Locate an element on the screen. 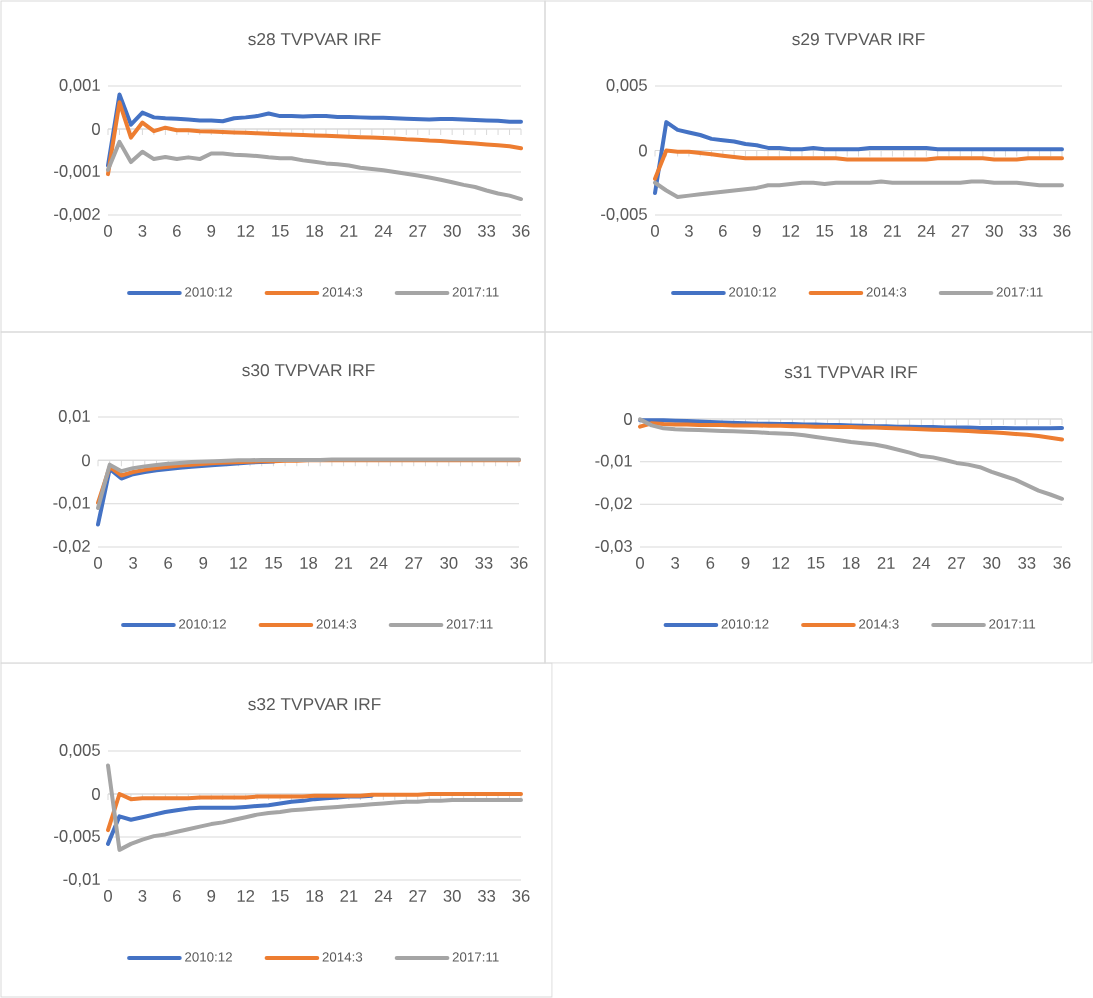 The width and height of the screenshot is (1093, 998). y-tick-label: 0,001 is located at coordinates (79, 86).